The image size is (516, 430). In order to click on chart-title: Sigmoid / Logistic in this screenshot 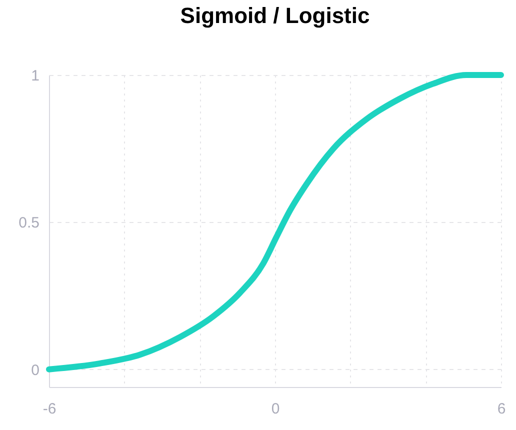, I will do `click(275, 15)`.